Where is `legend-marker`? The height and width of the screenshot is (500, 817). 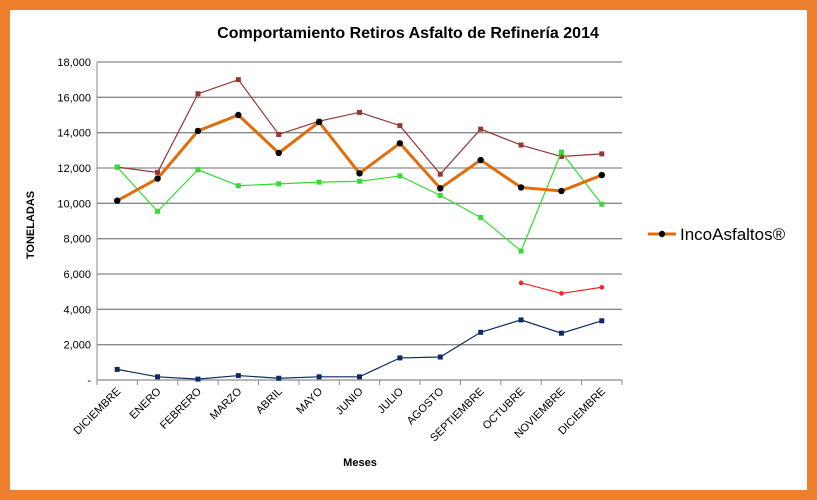
legend-marker is located at coordinates (662, 234).